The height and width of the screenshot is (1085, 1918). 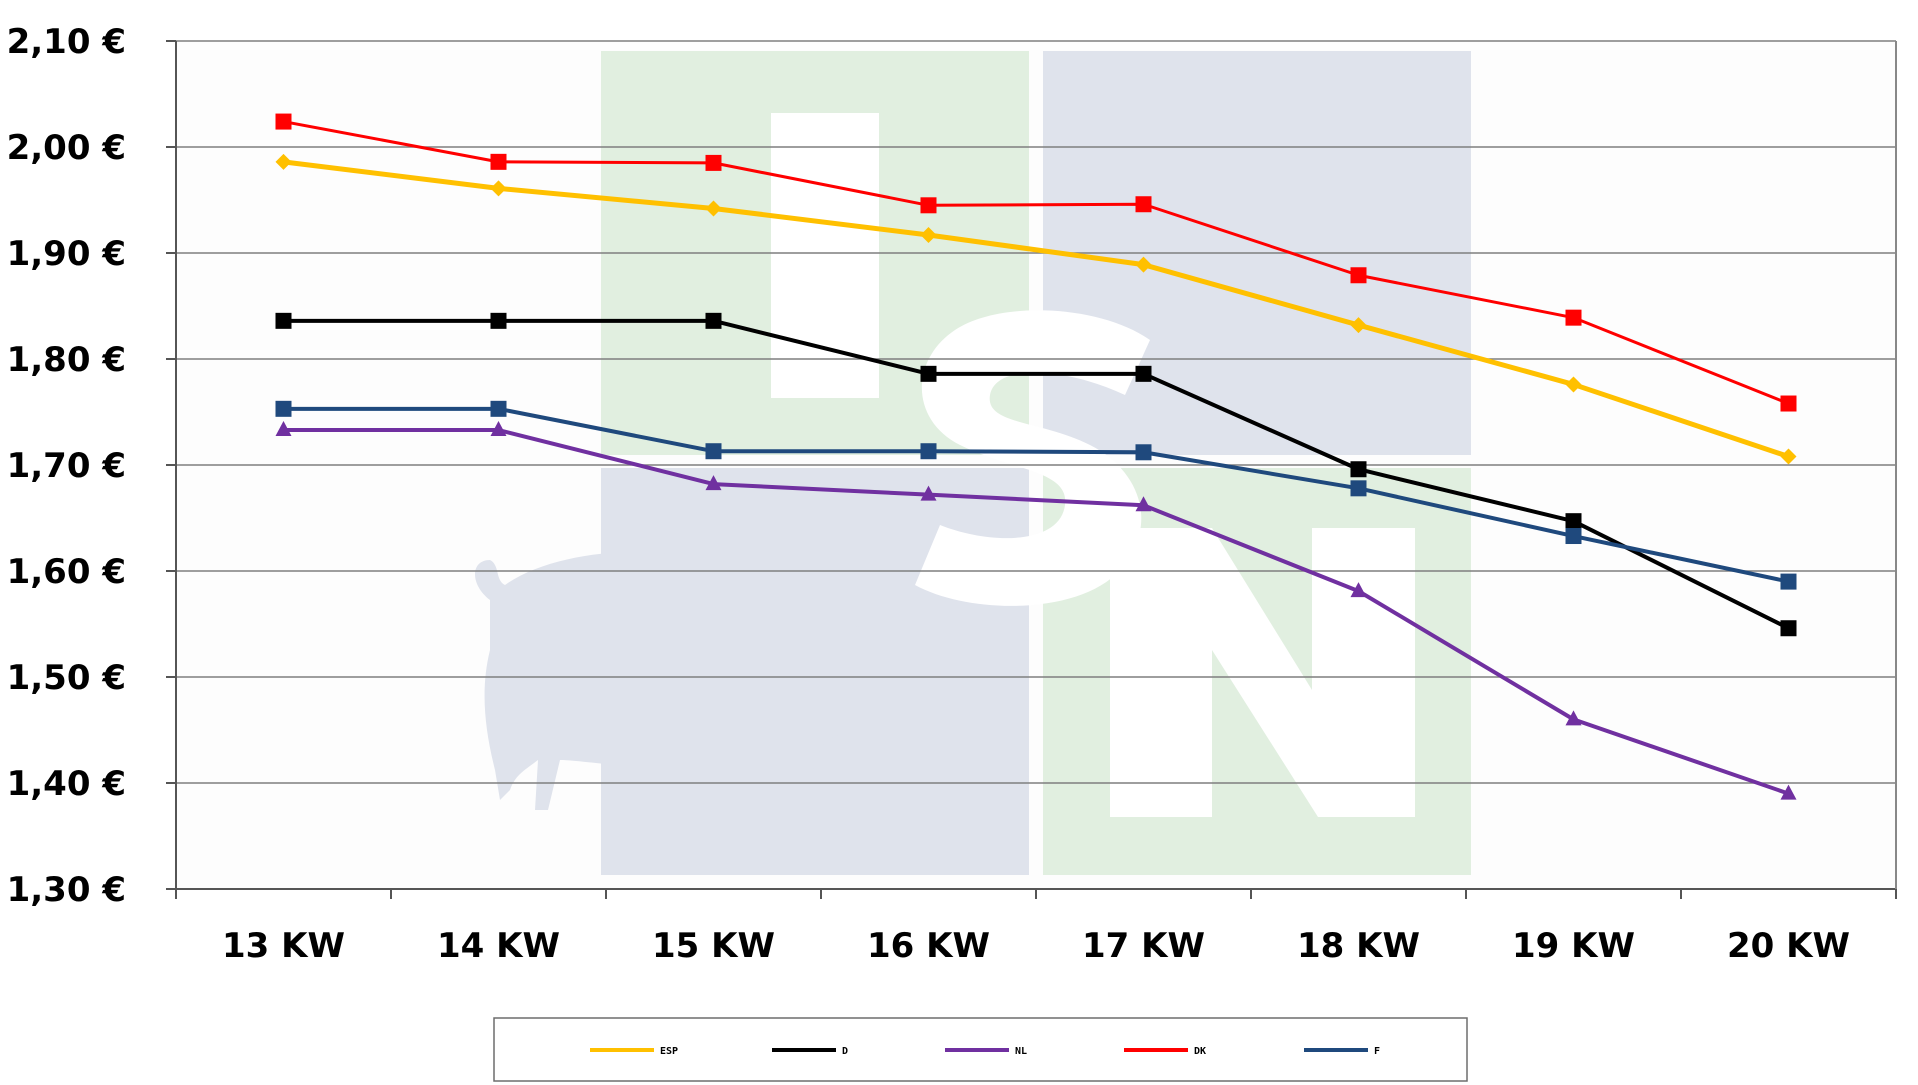 I want to click on legend-label: F, so click(x=1377, y=1051).